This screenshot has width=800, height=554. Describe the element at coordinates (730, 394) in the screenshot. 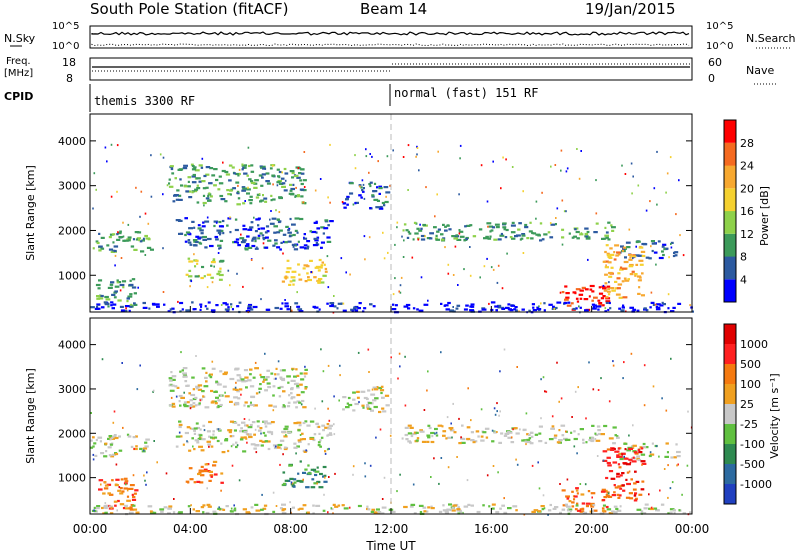

I see `velocity-colorbar-segment` at that location.